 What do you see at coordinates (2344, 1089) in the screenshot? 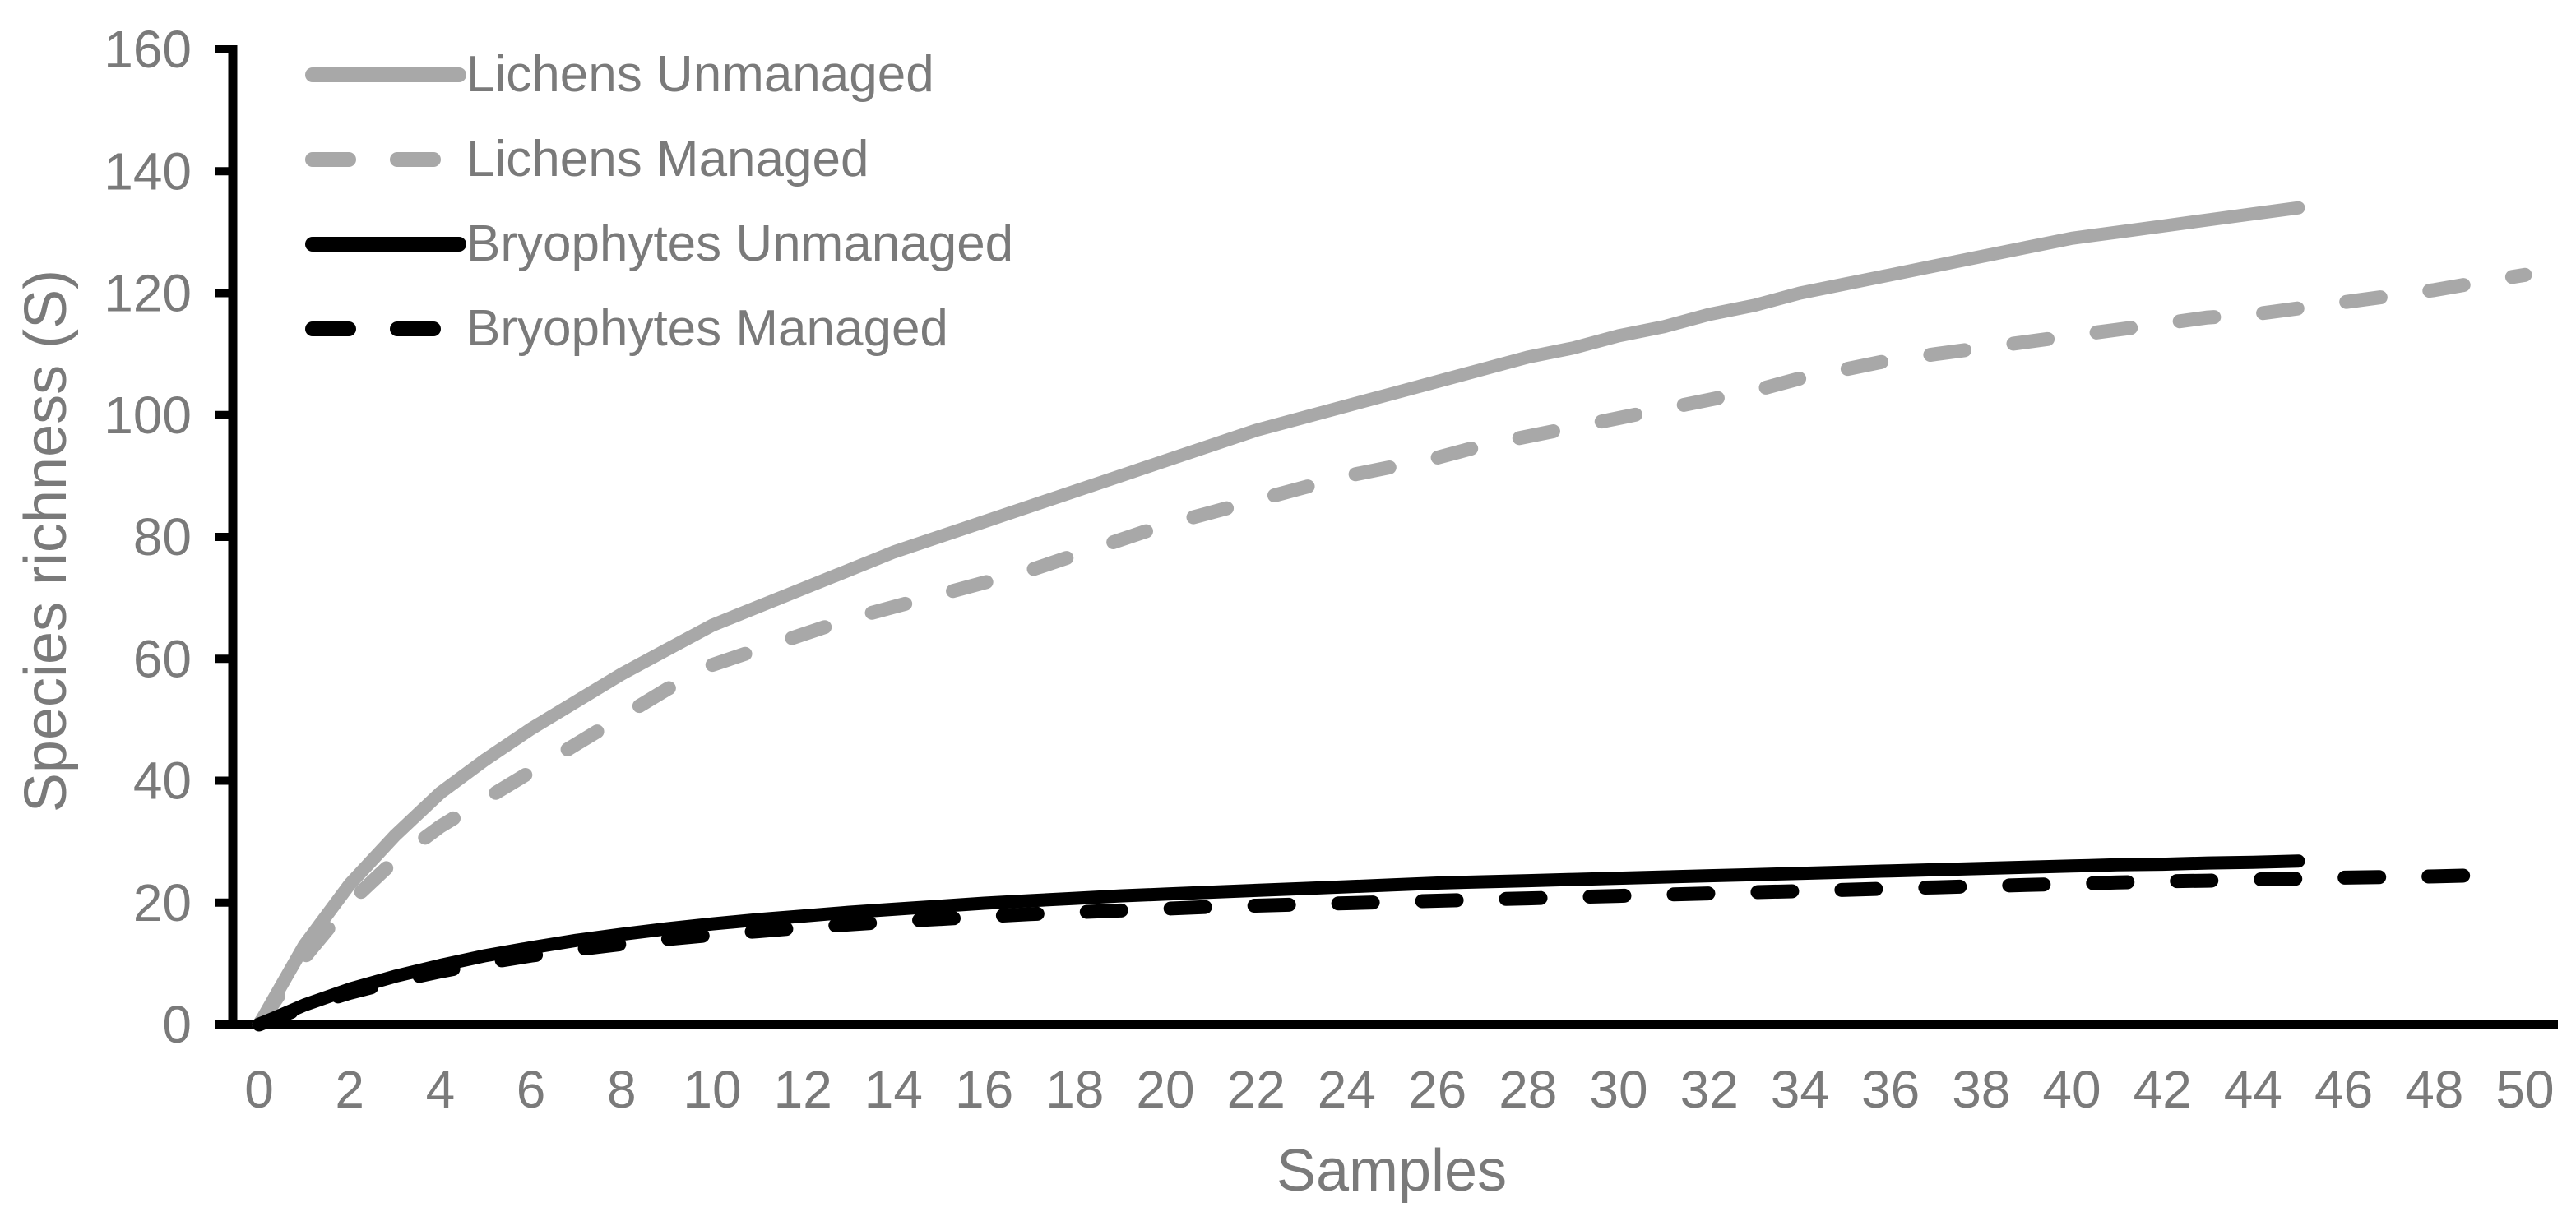
I see `x-tick-label: 46` at bounding box center [2344, 1089].